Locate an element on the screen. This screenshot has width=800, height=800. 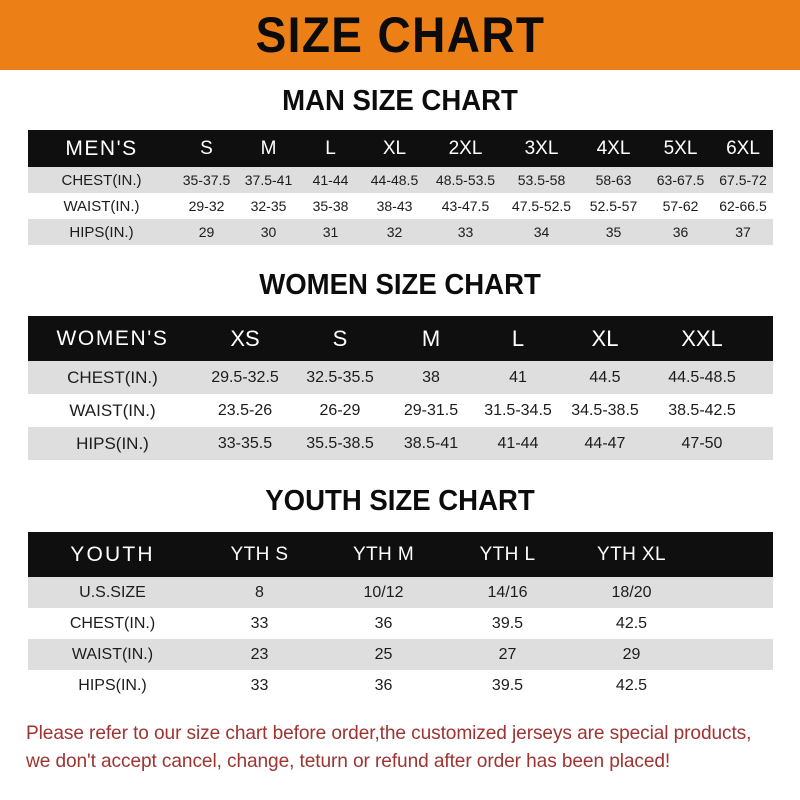
man-chest-2xl: 48.5-53.5 is located at coordinates (465, 180).